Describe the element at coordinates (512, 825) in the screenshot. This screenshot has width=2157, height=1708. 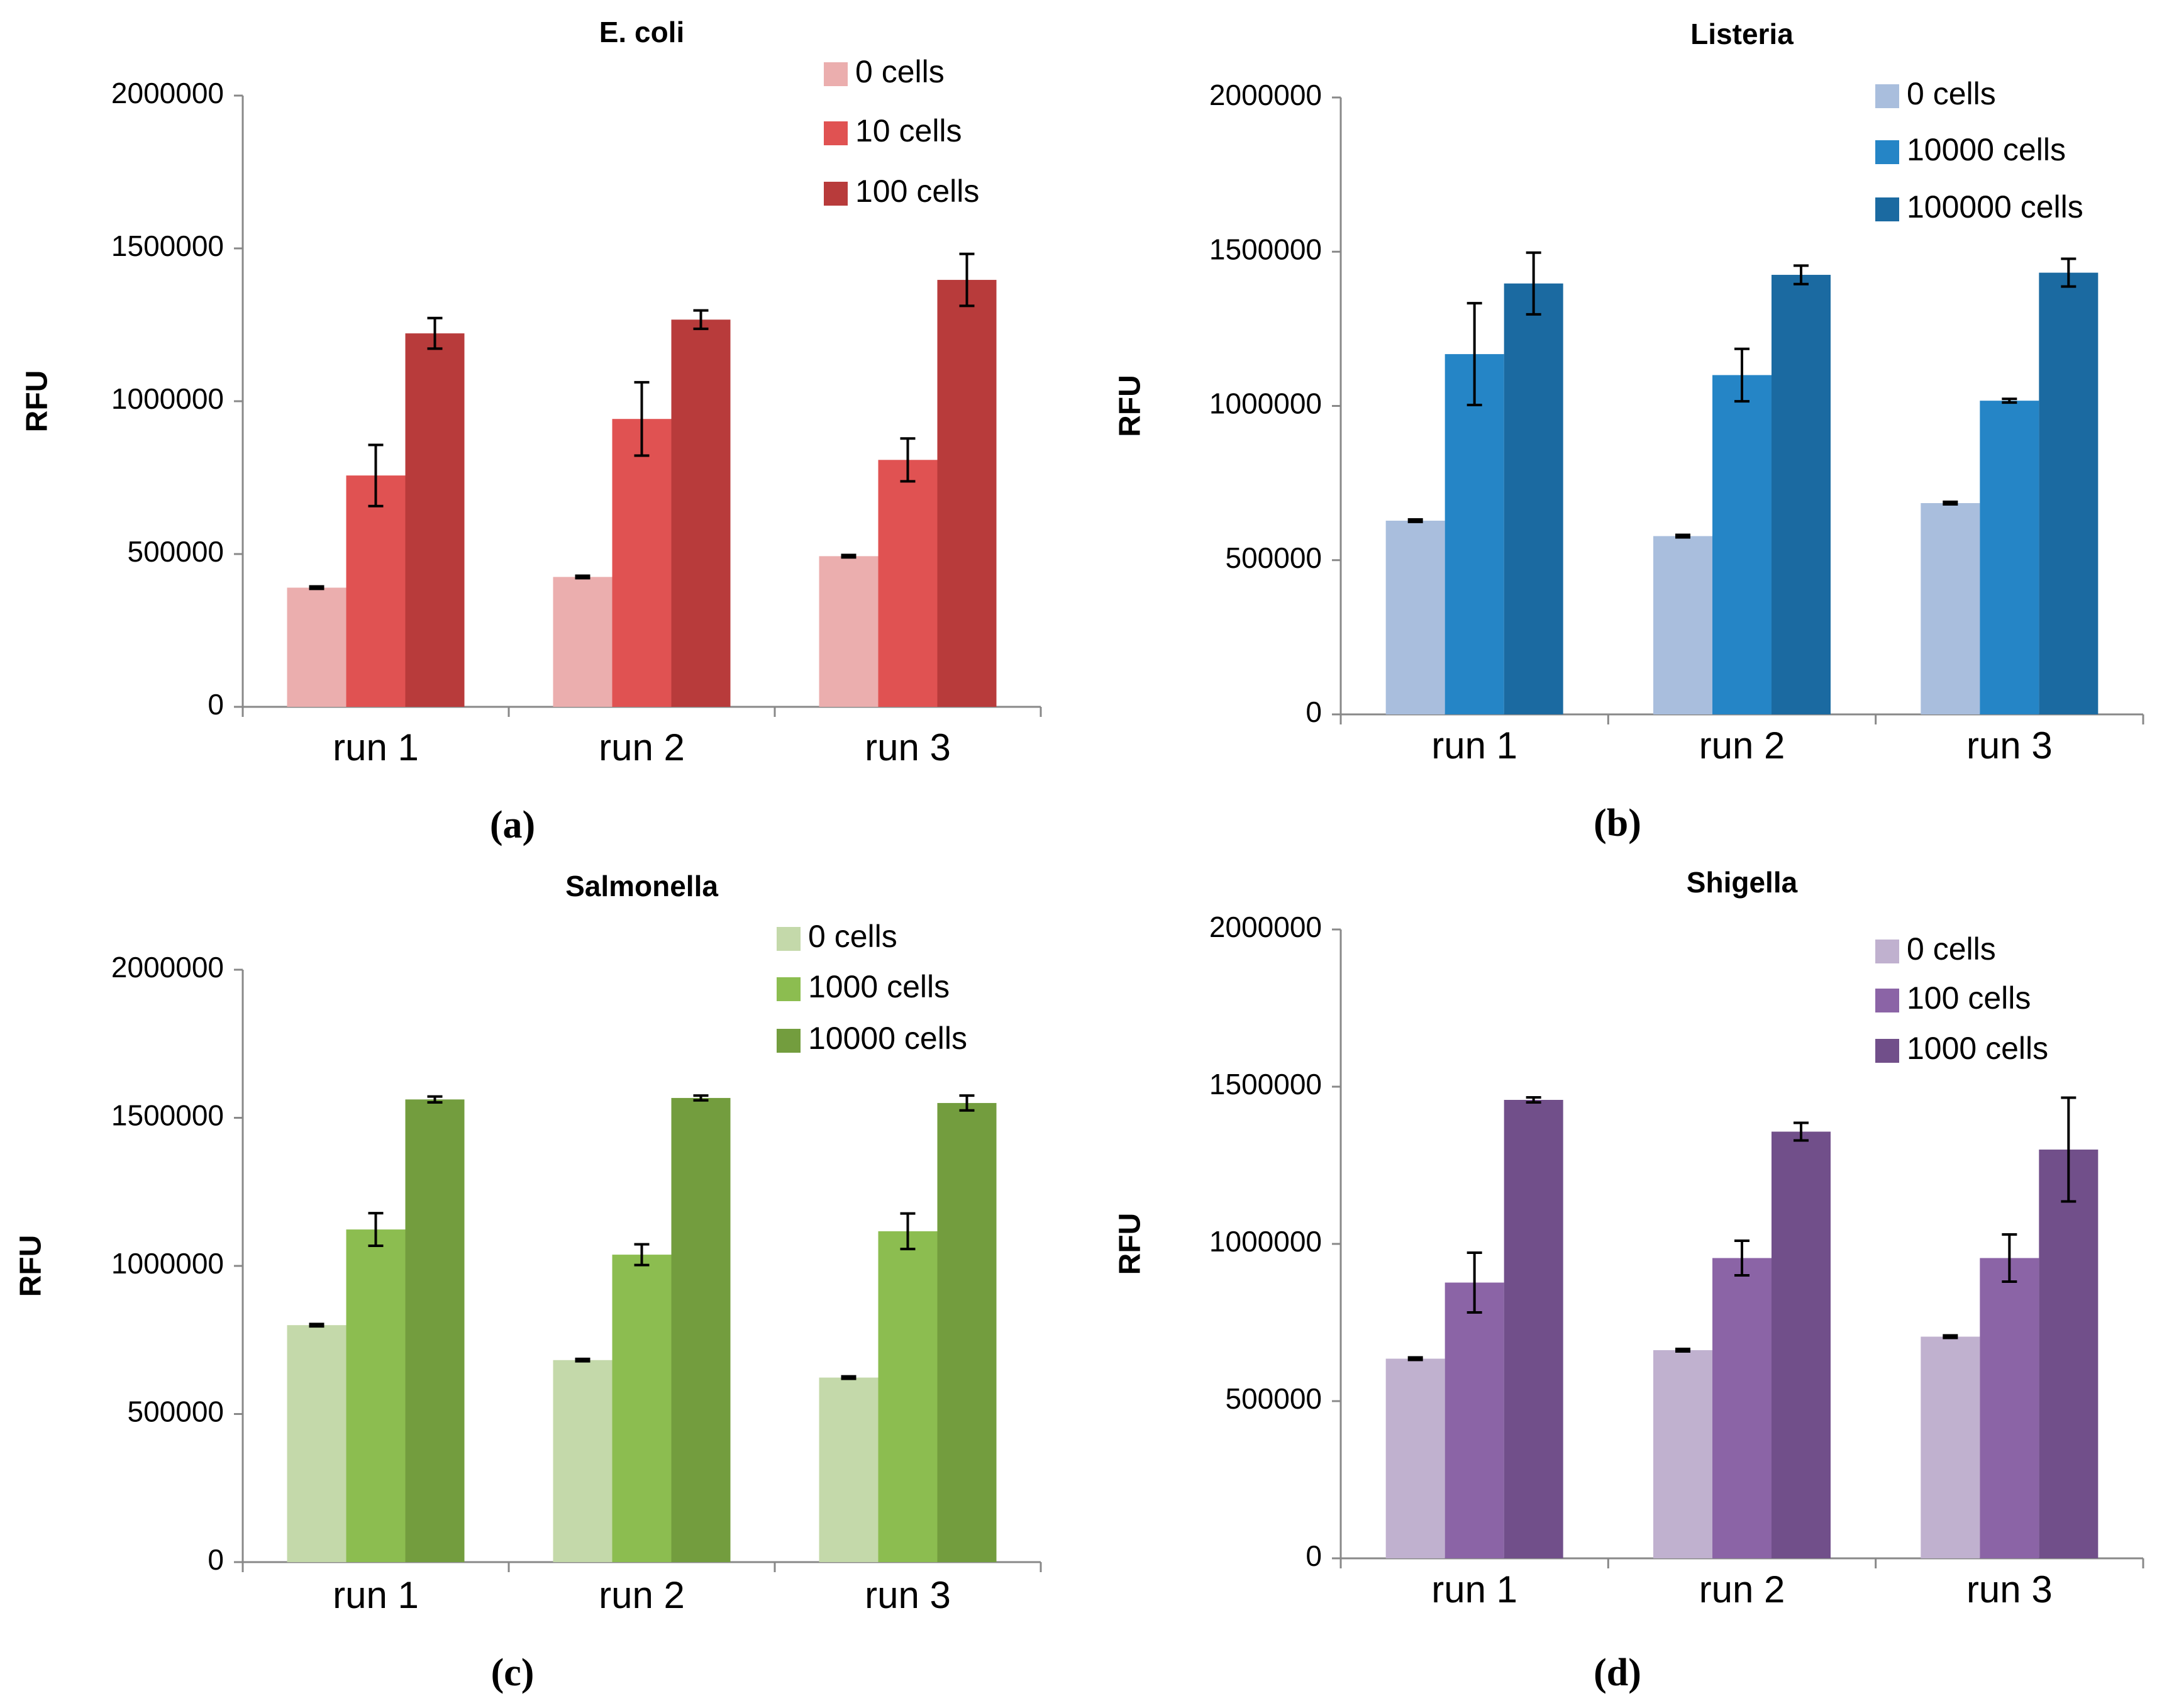
I see `panel-label: (a)` at that location.